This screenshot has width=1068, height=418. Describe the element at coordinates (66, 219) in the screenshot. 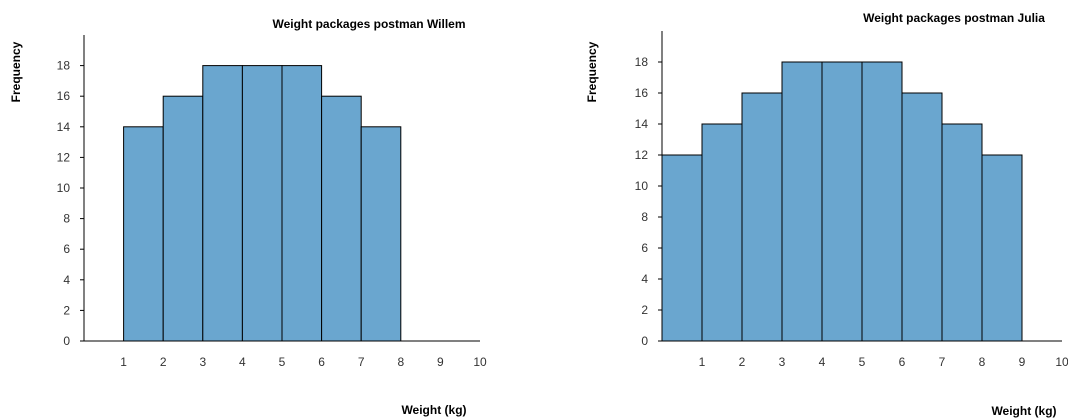

I see `y-tick-label-willem: 8` at that location.